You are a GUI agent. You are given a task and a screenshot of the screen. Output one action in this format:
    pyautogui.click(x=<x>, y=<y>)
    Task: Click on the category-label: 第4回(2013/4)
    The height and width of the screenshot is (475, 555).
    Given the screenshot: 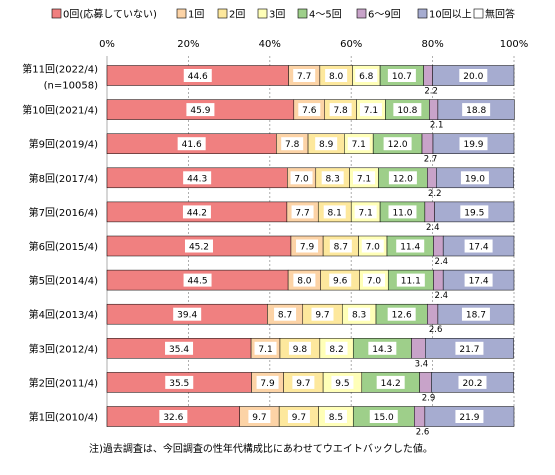 What is the action you would take?
    pyautogui.click(x=63, y=314)
    